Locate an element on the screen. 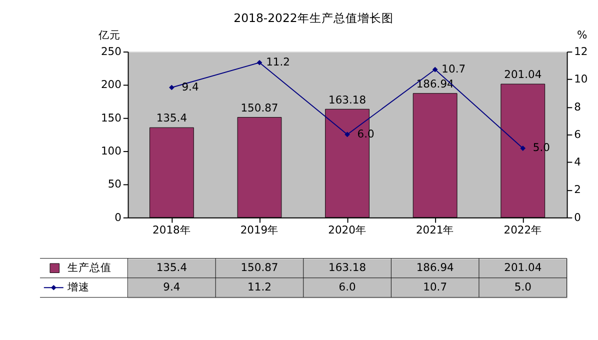 This screenshot has height=340, width=598. y2-tick-label: 0 is located at coordinates (578, 217).